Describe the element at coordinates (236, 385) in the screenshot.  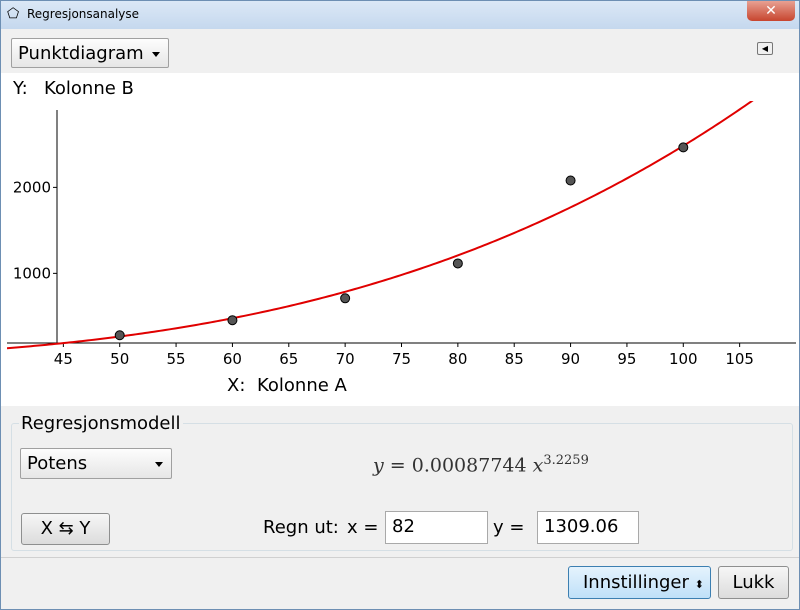
I see `x-label-prefix: X:` at that location.